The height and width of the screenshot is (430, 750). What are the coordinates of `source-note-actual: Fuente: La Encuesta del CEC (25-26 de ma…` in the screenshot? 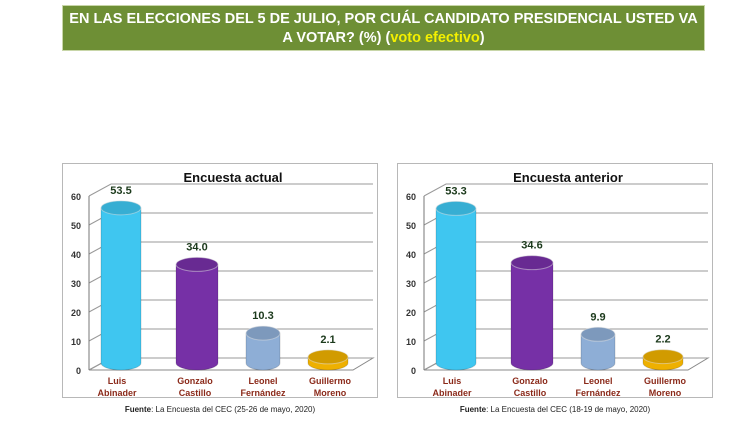 It's located at (220, 409).